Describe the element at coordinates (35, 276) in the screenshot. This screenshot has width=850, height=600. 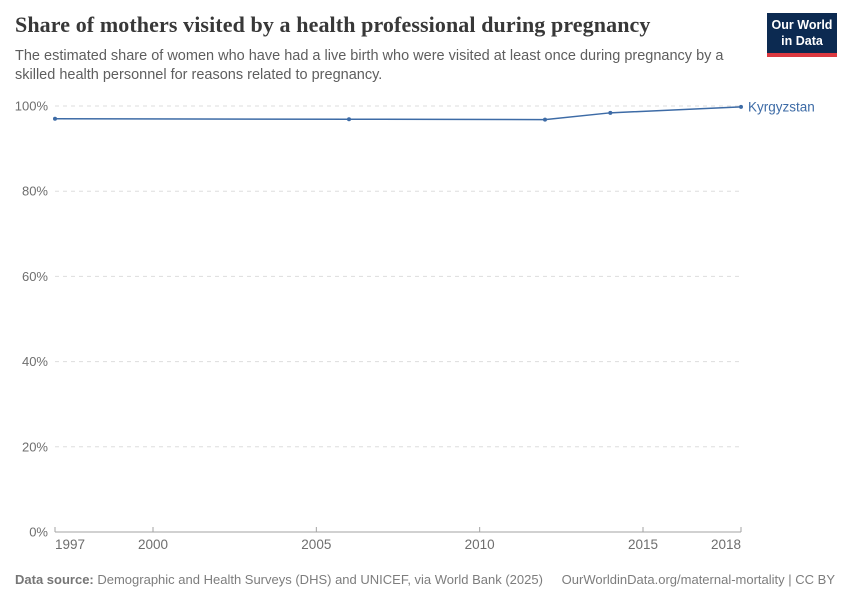
I see `y-axis-tick-label: 60%` at that location.